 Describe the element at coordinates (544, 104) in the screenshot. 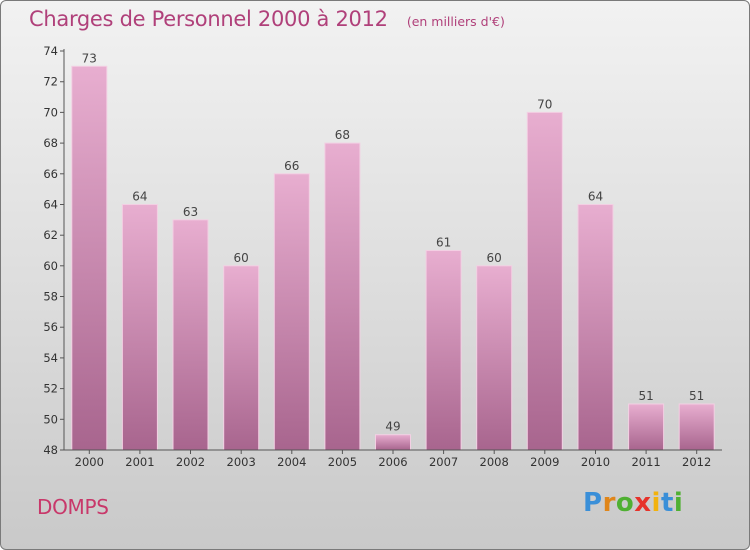

I see `data-label-2009: 70` at that location.